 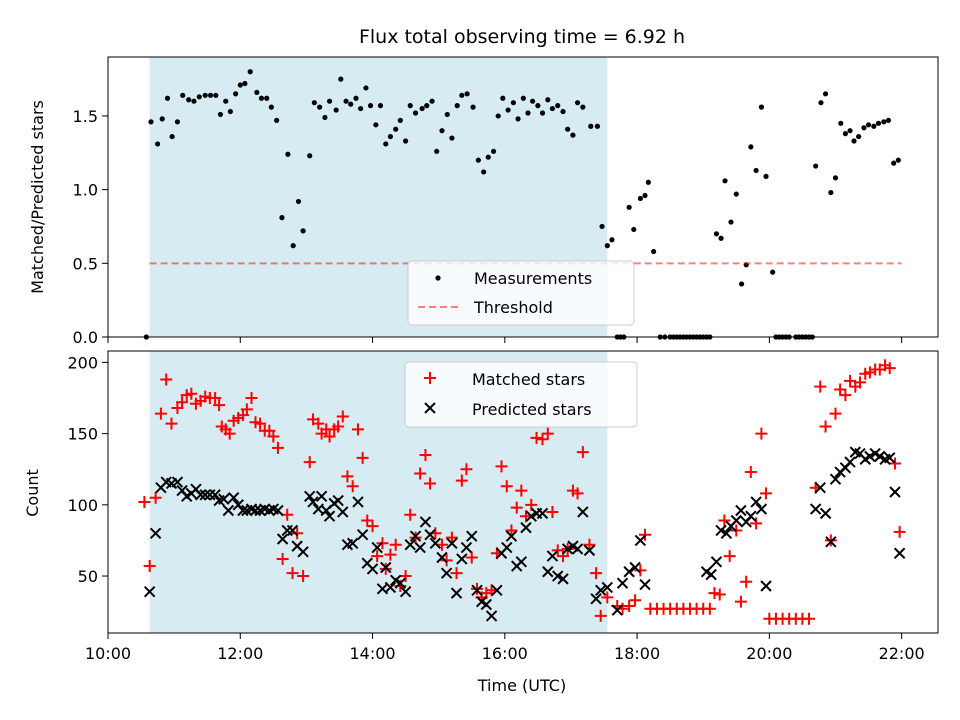 What do you see at coordinates (430, 378) in the screenshot?
I see `legend-matched-marker` at bounding box center [430, 378].